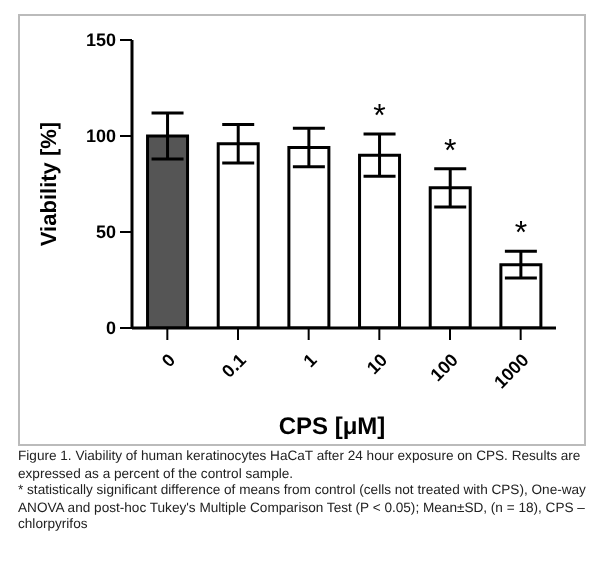  Describe the element at coordinates (100, 136) in the screenshot. I see `y-tick-label: 100` at that location.